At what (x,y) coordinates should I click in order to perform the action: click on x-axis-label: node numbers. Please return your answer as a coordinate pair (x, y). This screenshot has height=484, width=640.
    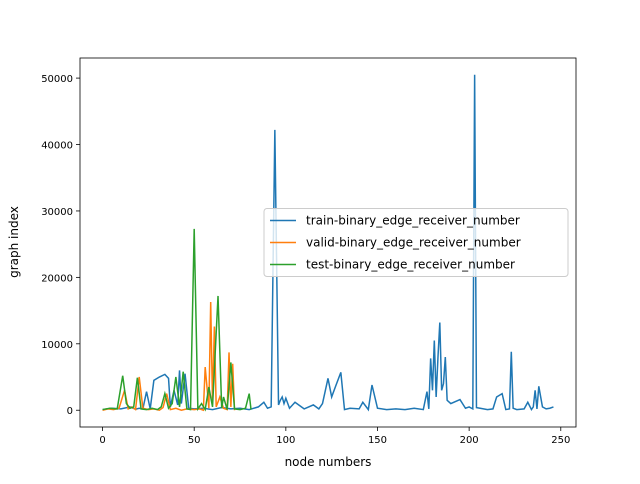
    Looking at the image, I should click on (328, 462).